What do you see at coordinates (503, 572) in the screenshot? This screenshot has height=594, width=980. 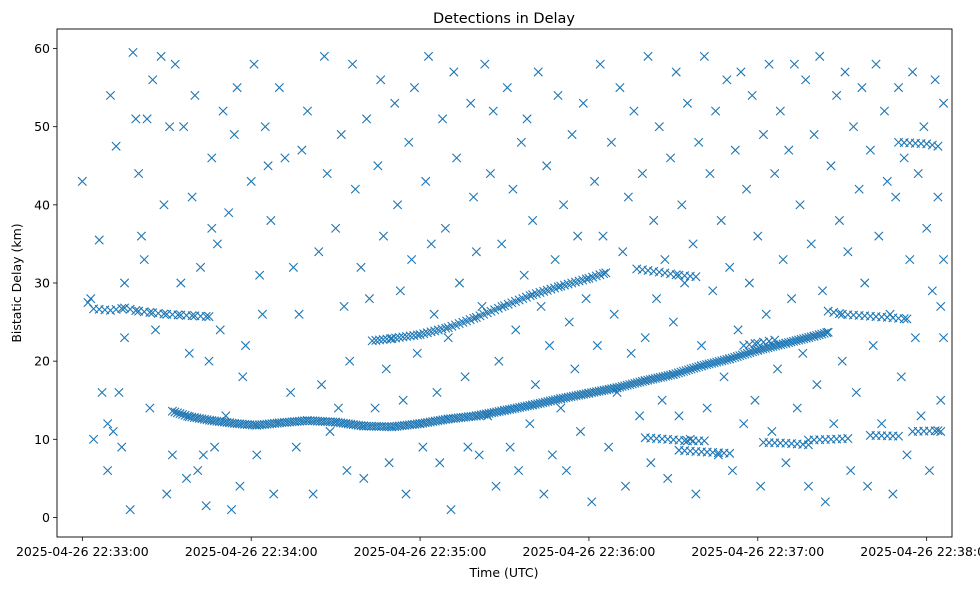 I see `x-axis-label: Time (UTC)` at bounding box center [503, 572].